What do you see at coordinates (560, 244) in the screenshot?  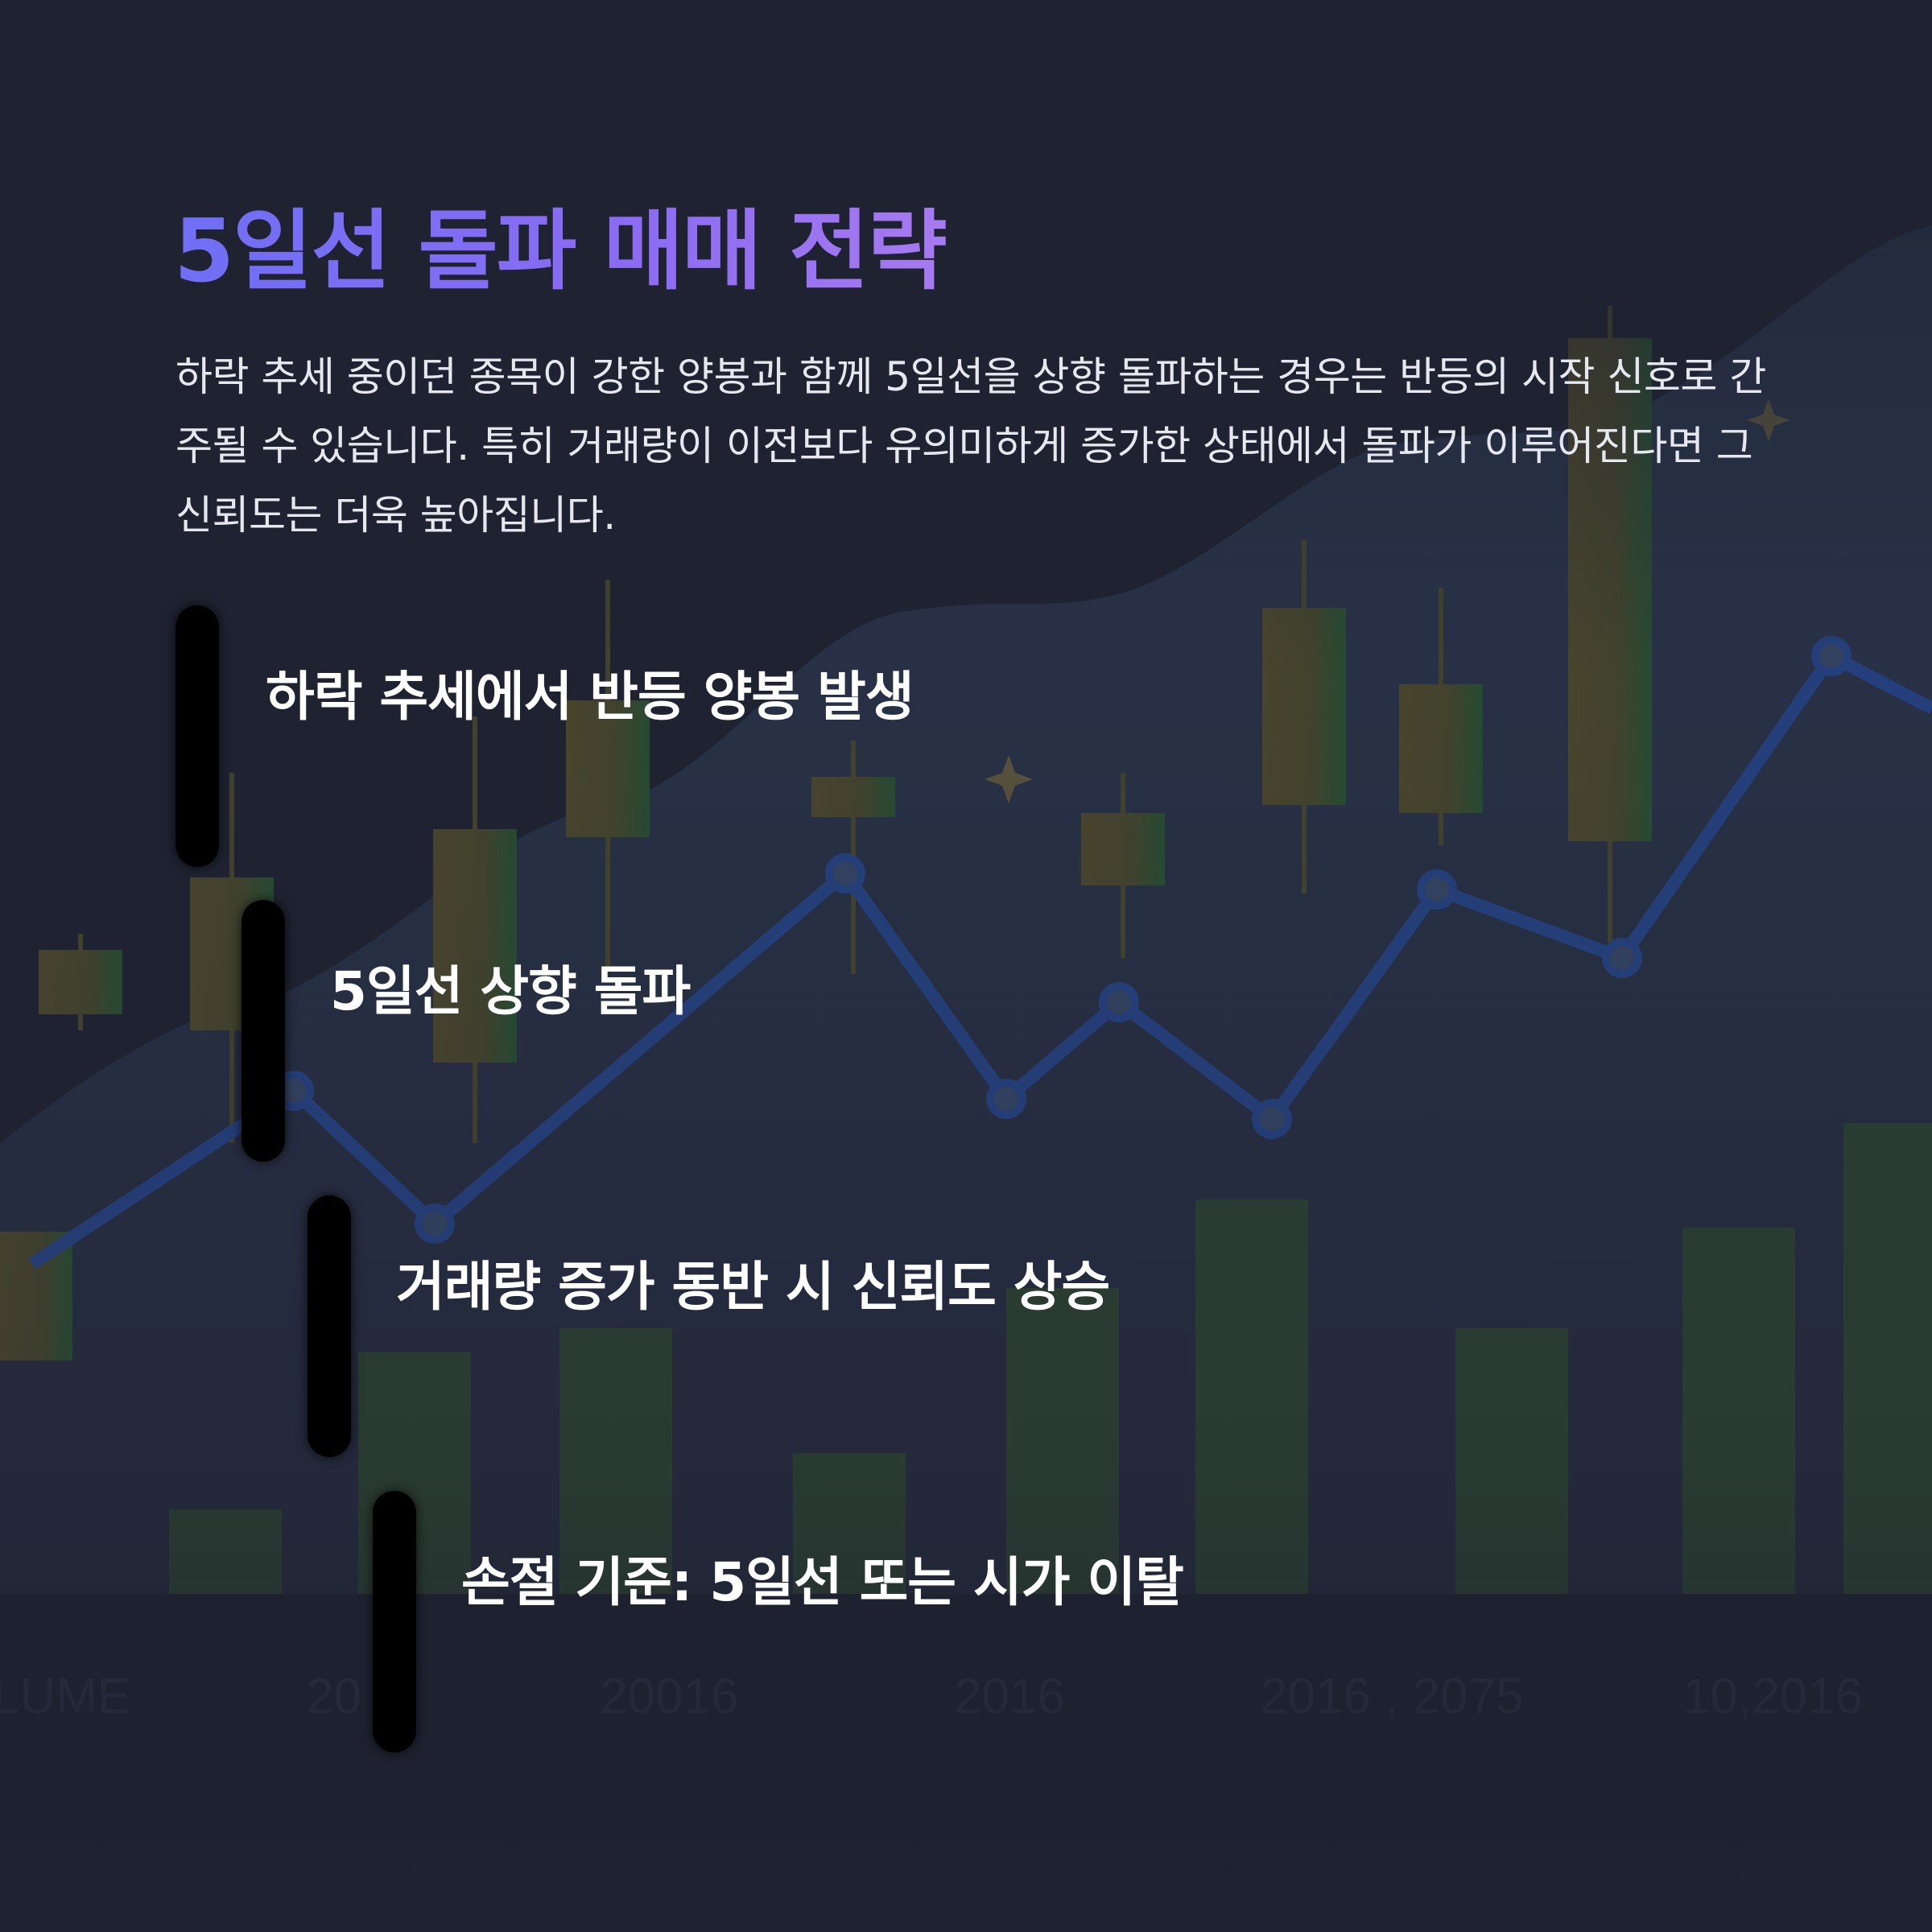 I see `page-title: 5일선 돌파 매매 전략` at bounding box center [560, 244].